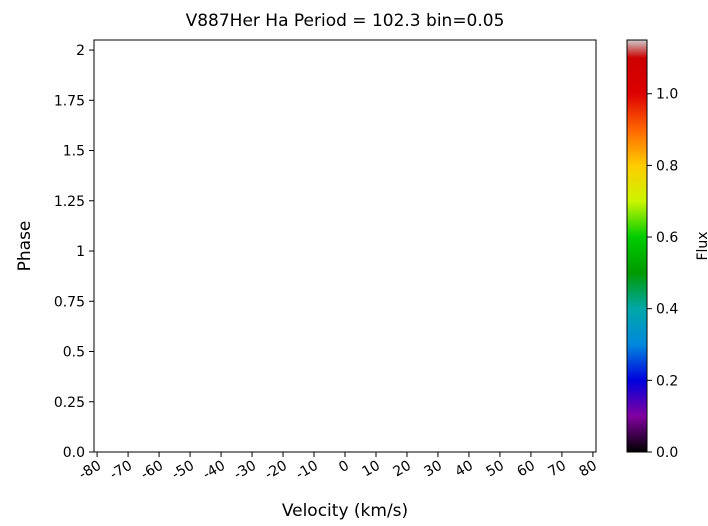 This screenshot has width=708, height=526. Describe the element at coordinates (667, 238) in the screenshot. I see `colorbar-tick-label: 0.6` at that location.